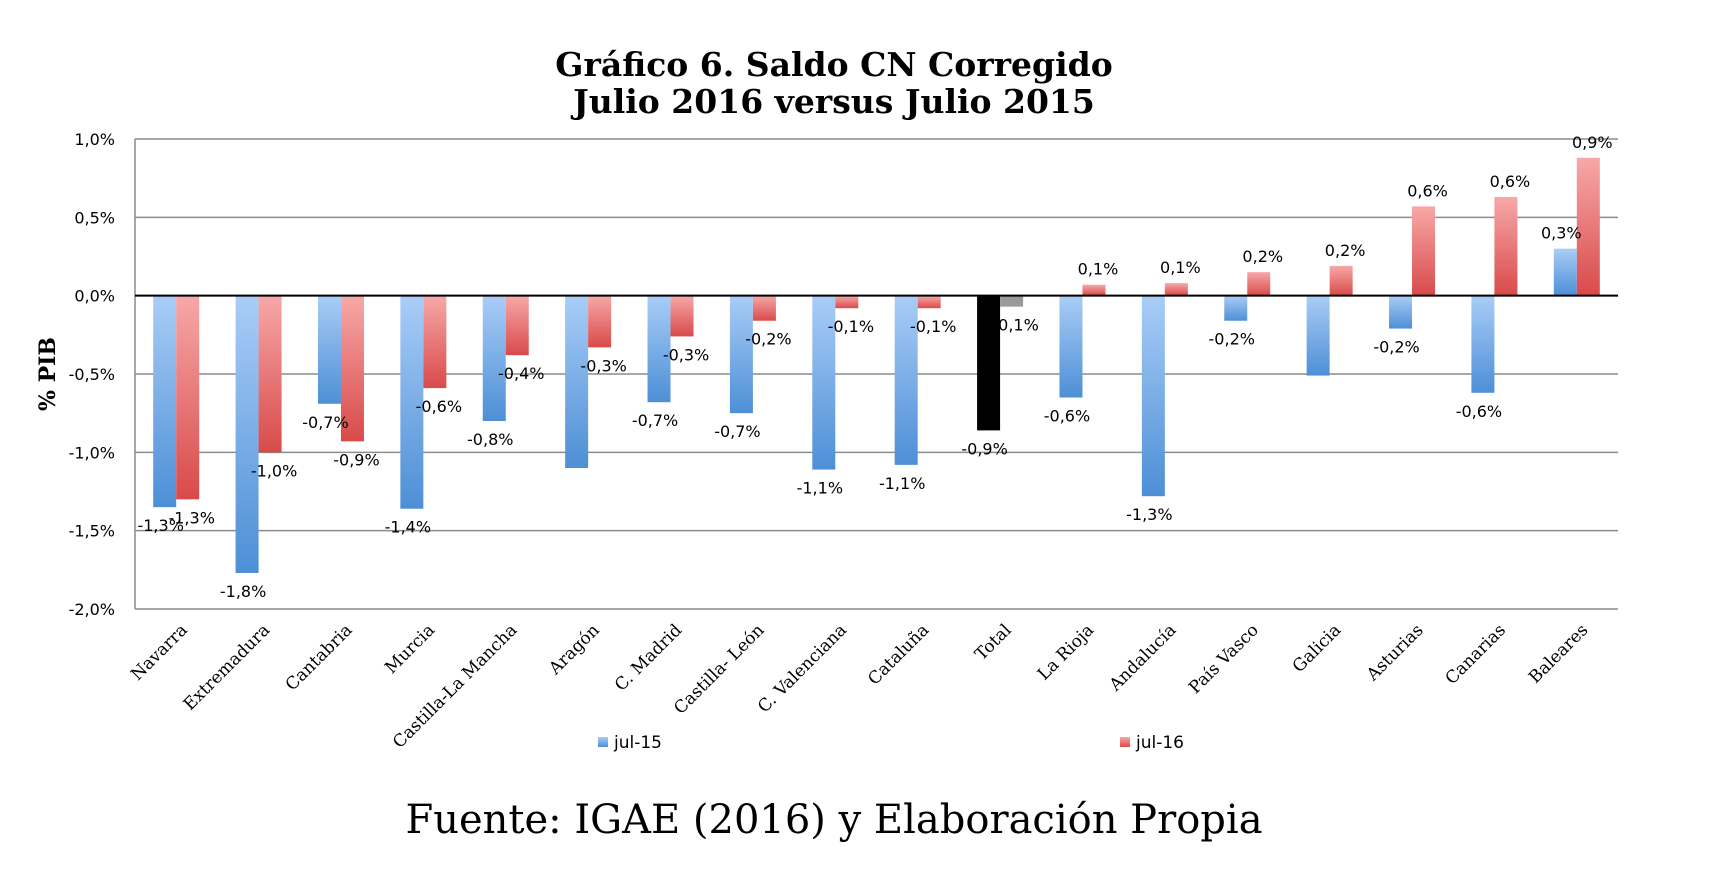 The height and width of the screenshot is (870, 1709). I want to click on y-tick-label: -2,0%, so click(92, 609).